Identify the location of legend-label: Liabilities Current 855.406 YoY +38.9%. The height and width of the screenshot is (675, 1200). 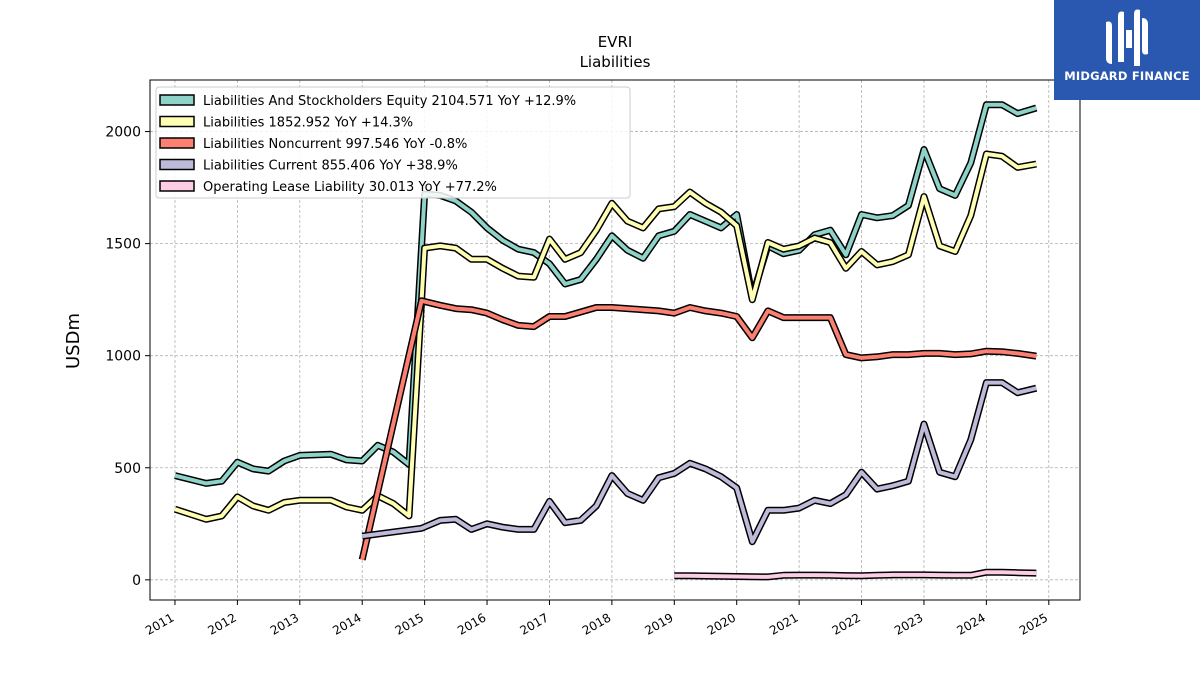
(330, 166).